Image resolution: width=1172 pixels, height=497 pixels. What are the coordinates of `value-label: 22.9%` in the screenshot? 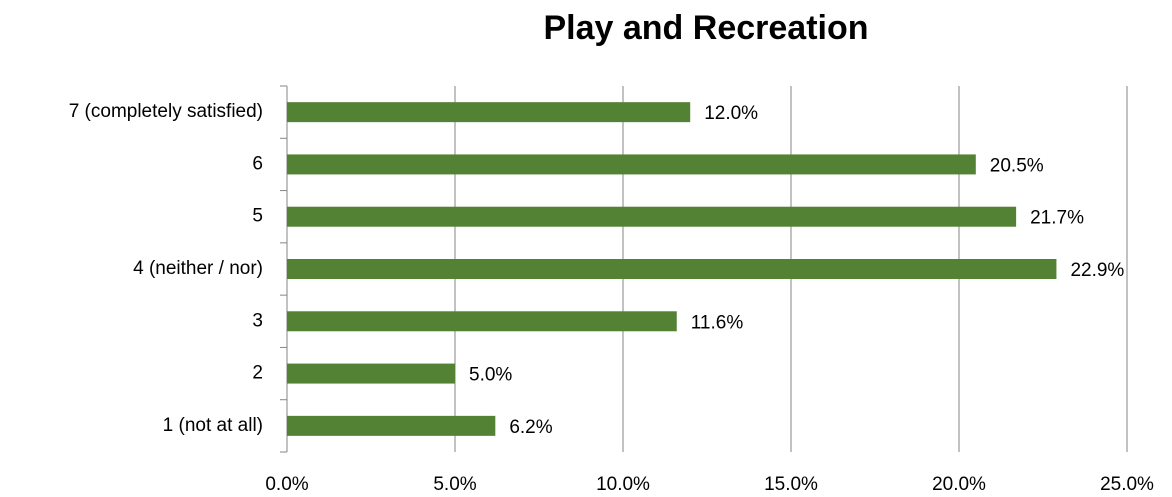 It's located at (1097, 270).